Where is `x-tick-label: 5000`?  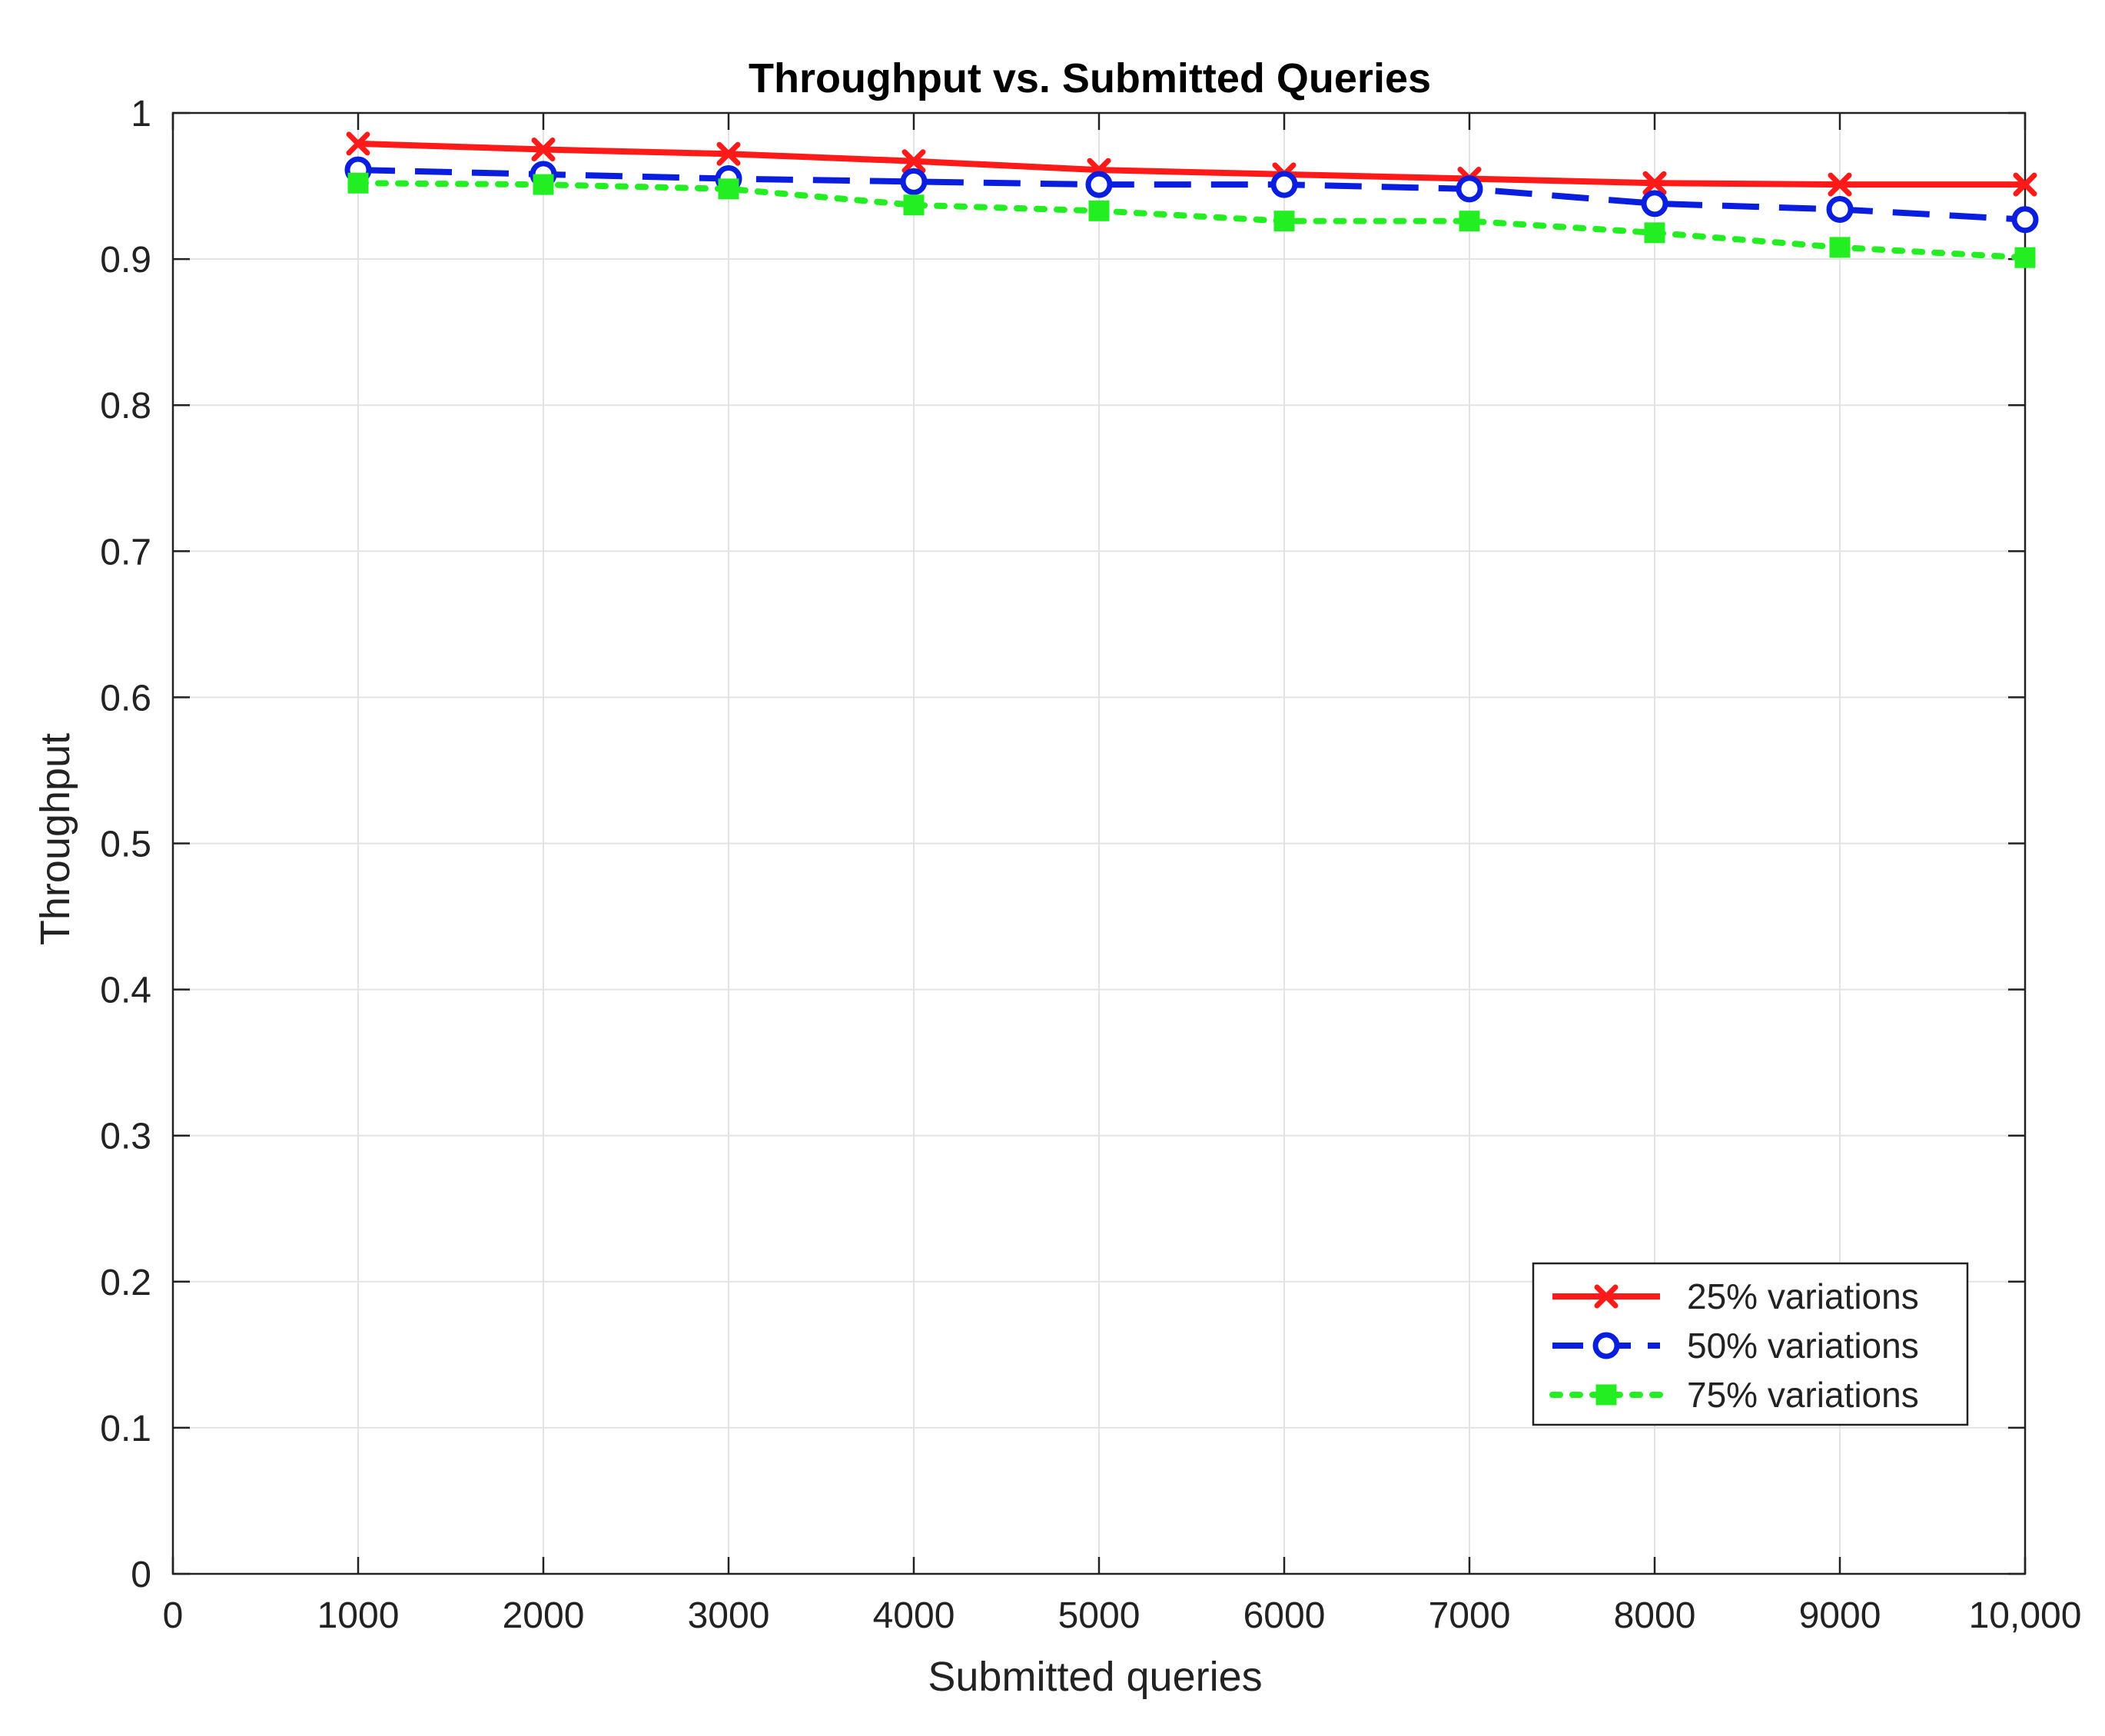 x-tick-label: 5000 is located at coordinates (1099, 1615).